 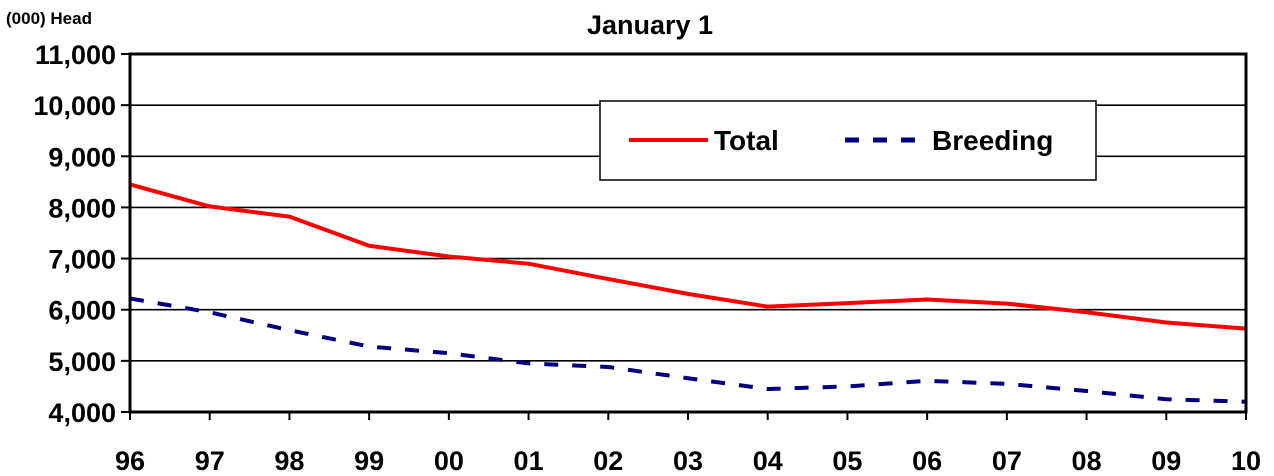 I want to click on y-tick-label: 9,000, so click(x=82, y=157).